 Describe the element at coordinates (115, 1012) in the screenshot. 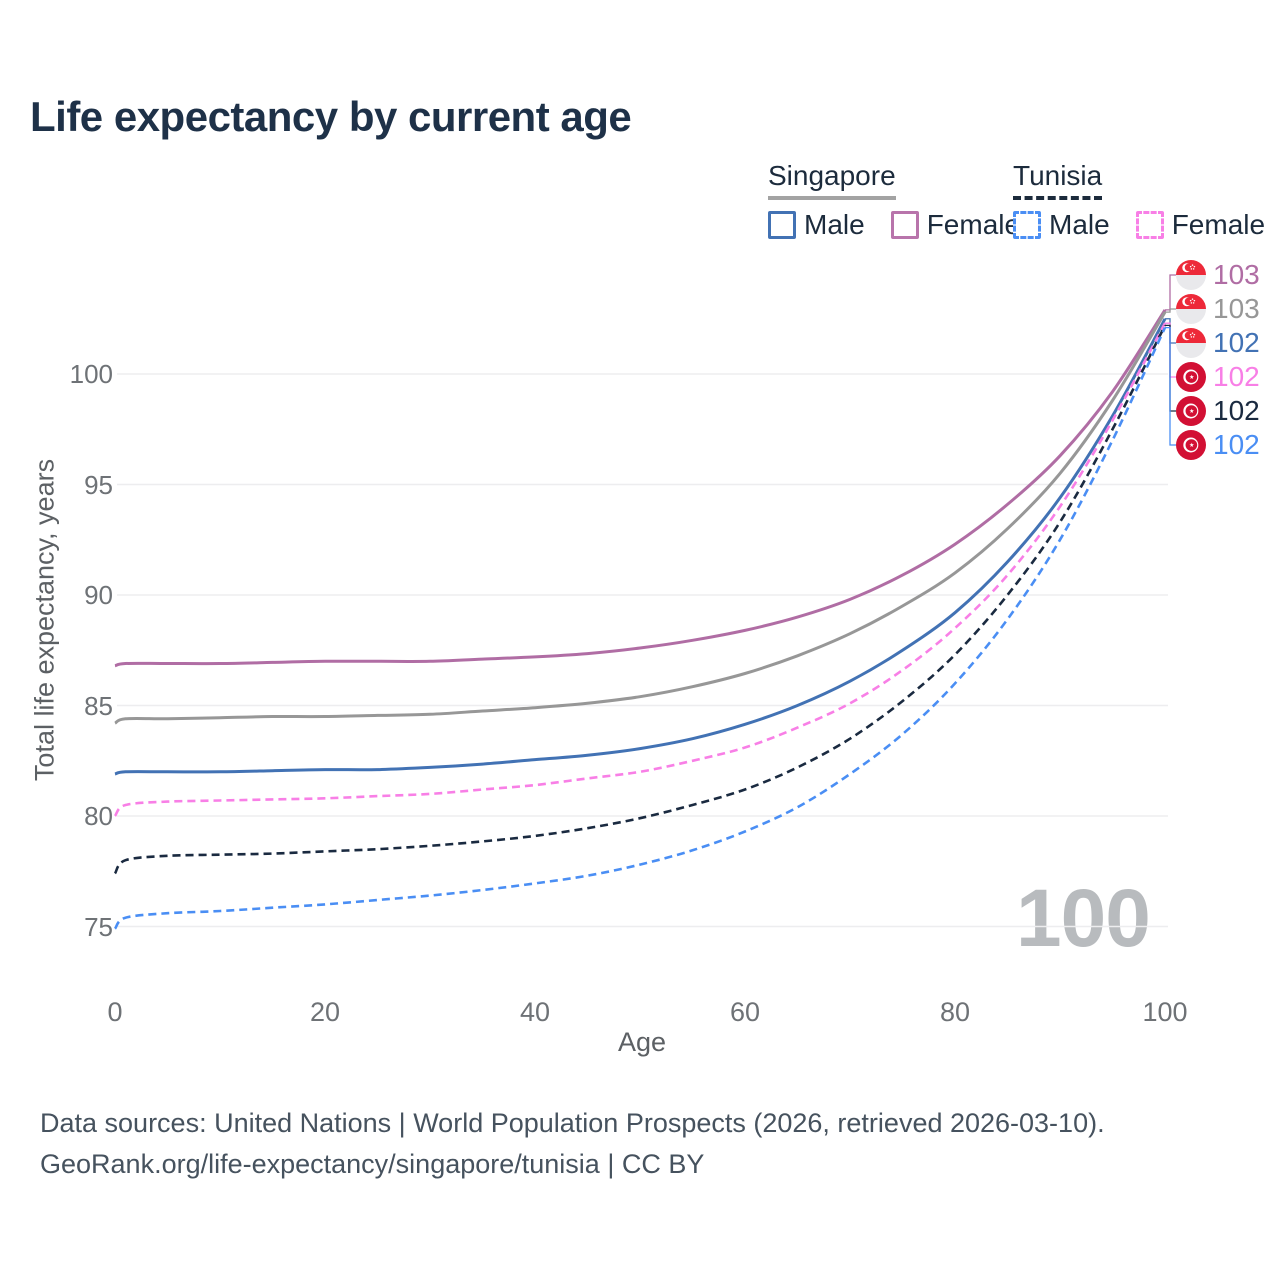

I see `x-tick-label-0: 0` at that location.